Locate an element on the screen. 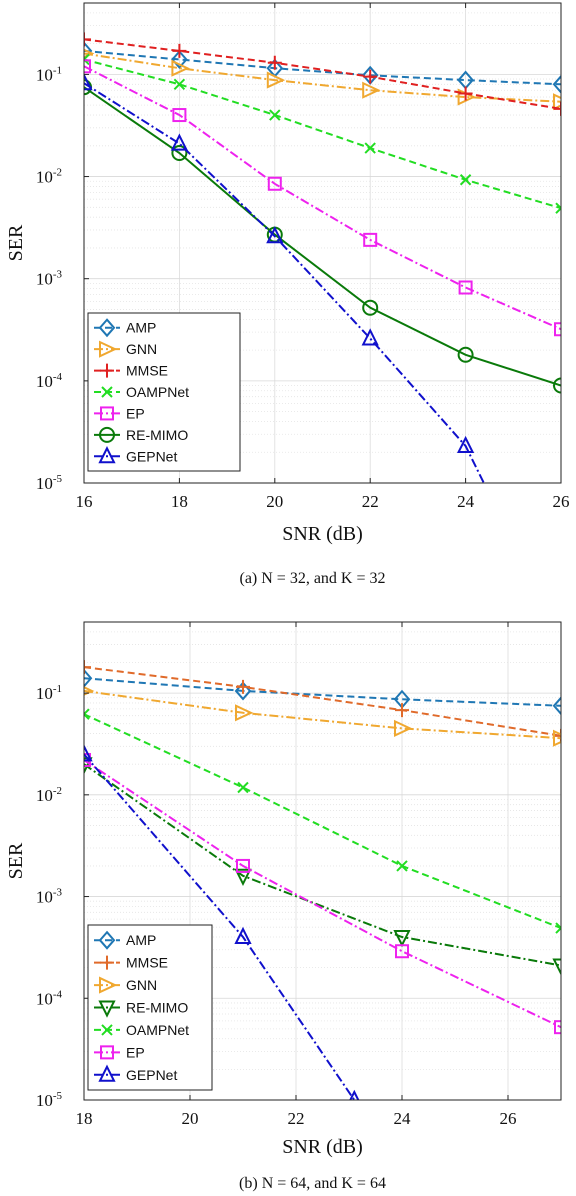  legend: AMP MMSE GNN RE-MIMO OAMPNet EP GEPNet is located at coordinates (150, 1007).